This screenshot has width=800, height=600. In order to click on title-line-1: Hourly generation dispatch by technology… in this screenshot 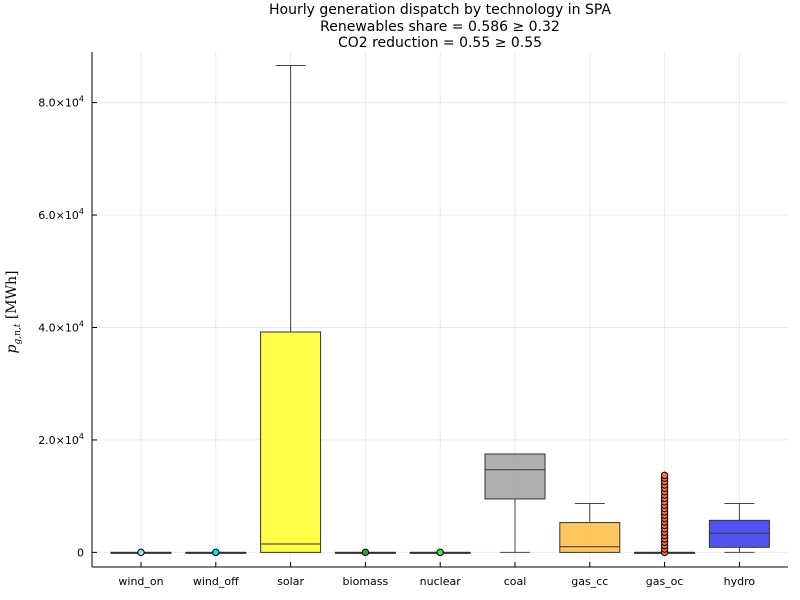, I will do `click(440, 10)`.